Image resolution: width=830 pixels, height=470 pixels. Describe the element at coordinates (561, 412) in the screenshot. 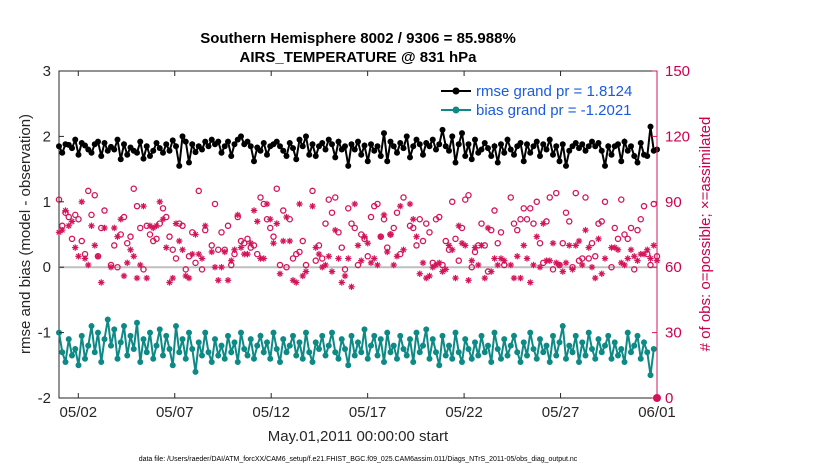

I see `x-tick-label: 05/27` at that location.